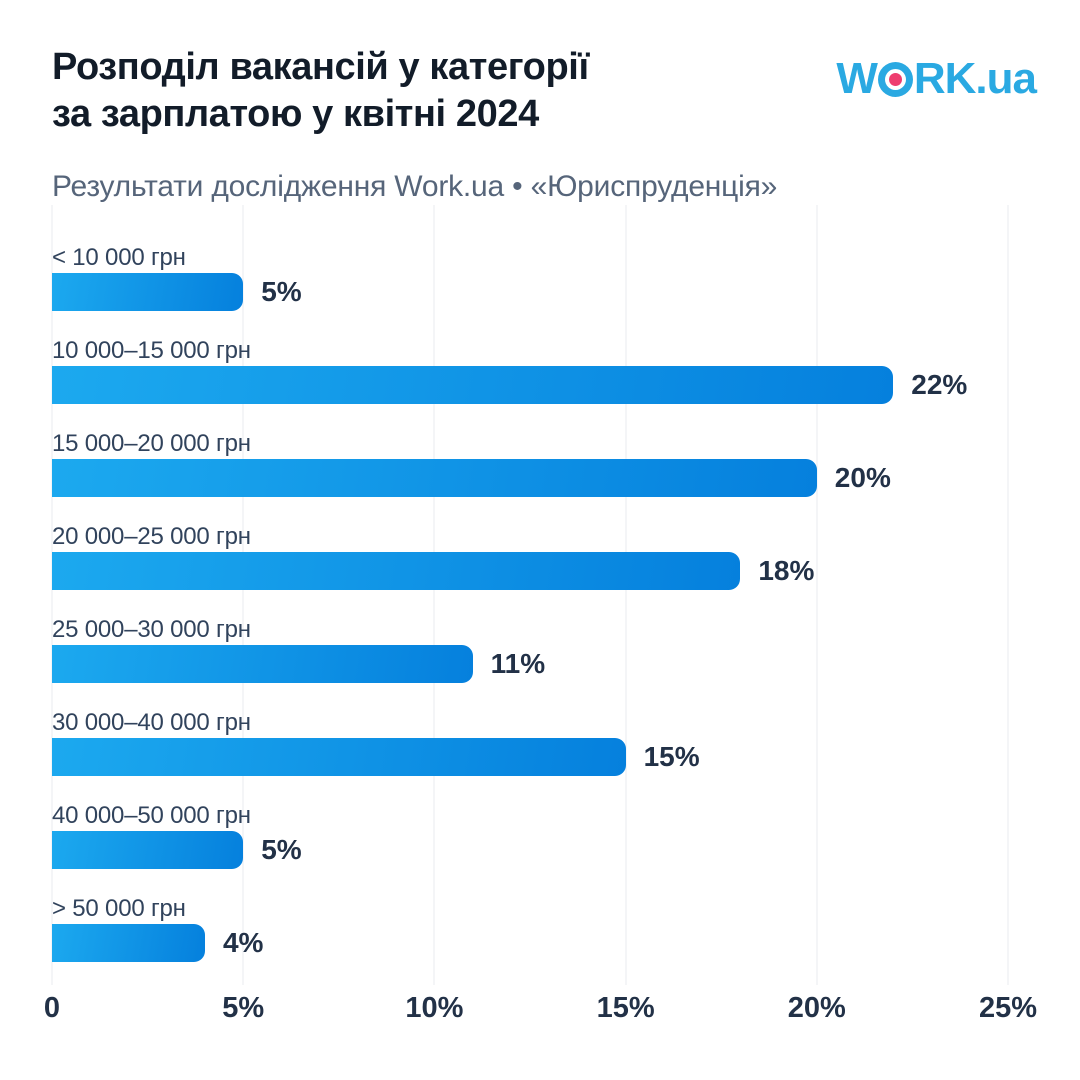 The image size is (1080, 1080). Describe the element at coordinates (119, 908) in the screenshot. I see `category-label: > 50 000 грн` at that location.